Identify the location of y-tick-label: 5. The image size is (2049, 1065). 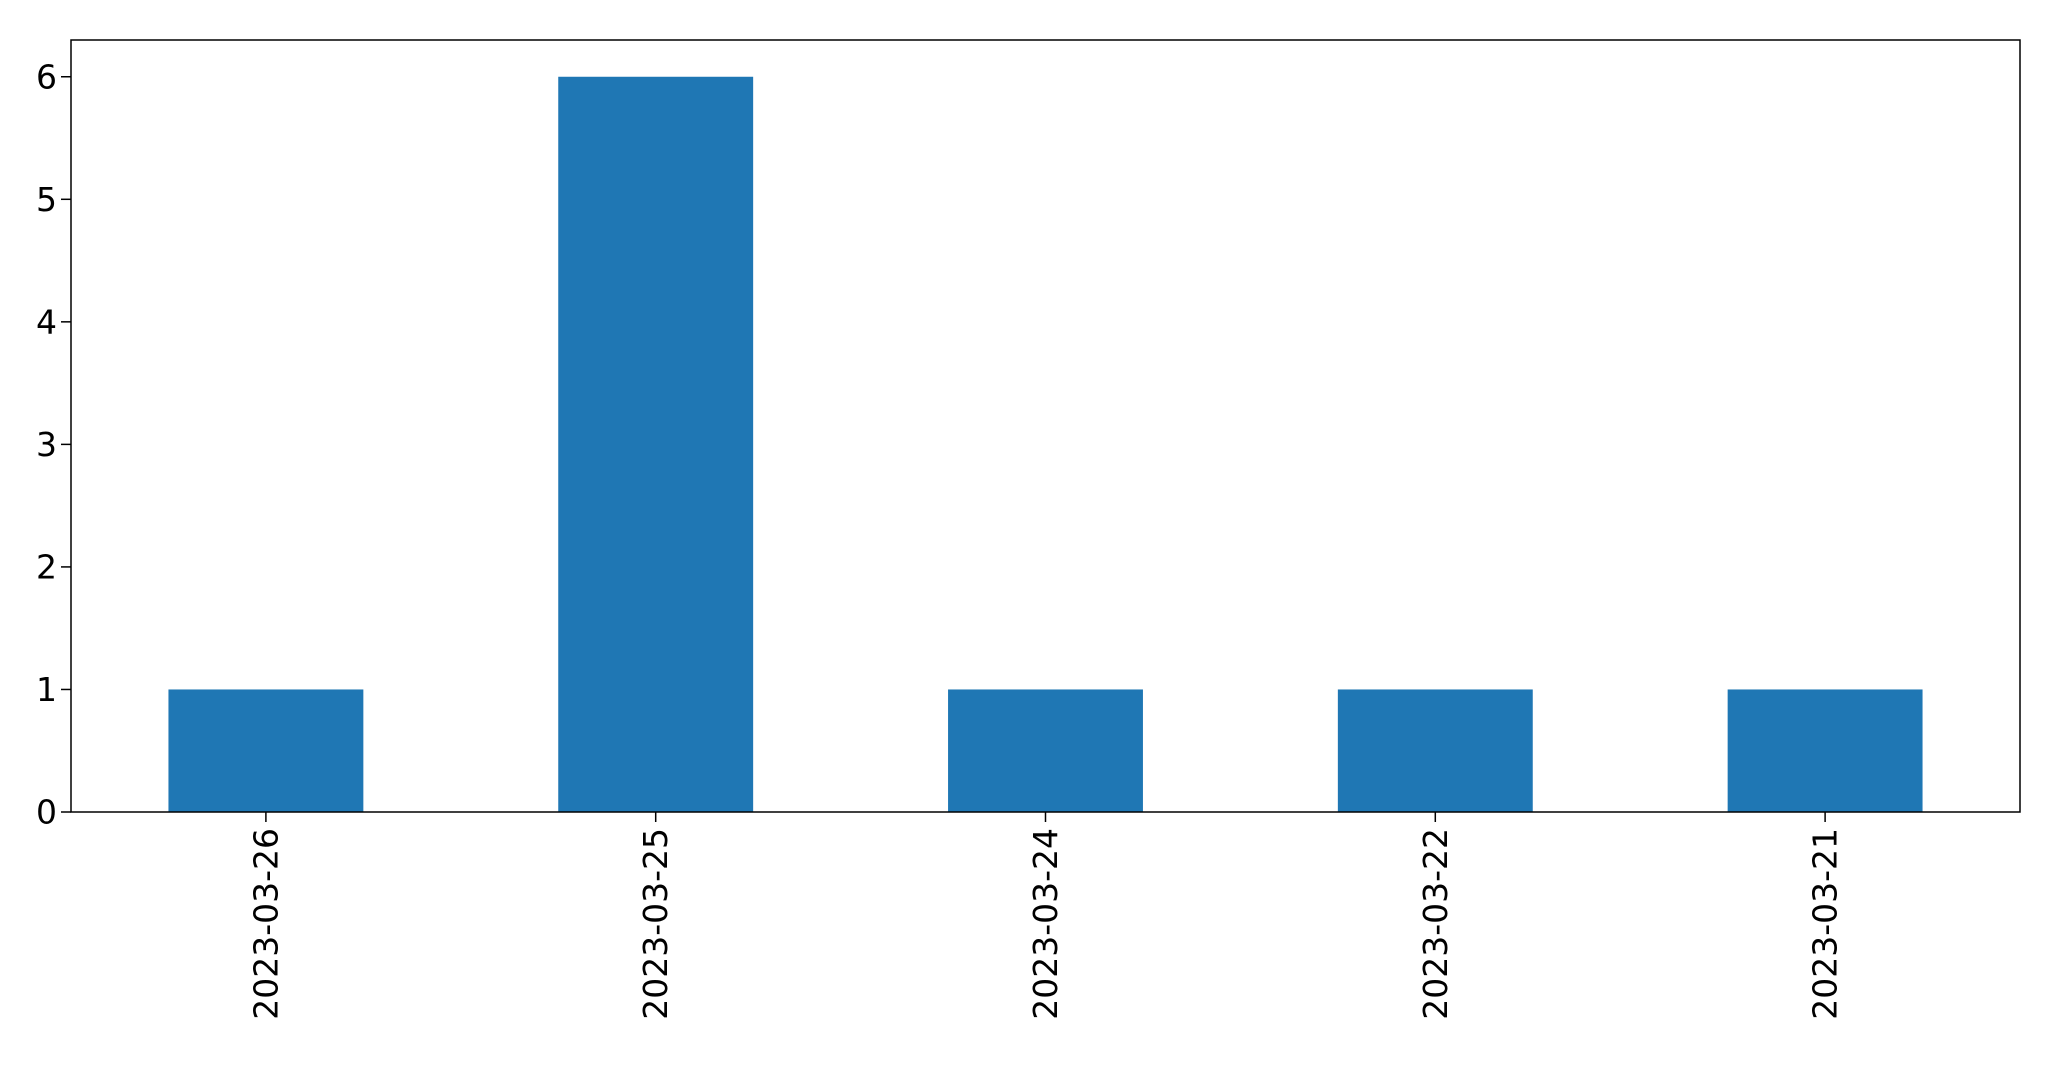
(46, 199).